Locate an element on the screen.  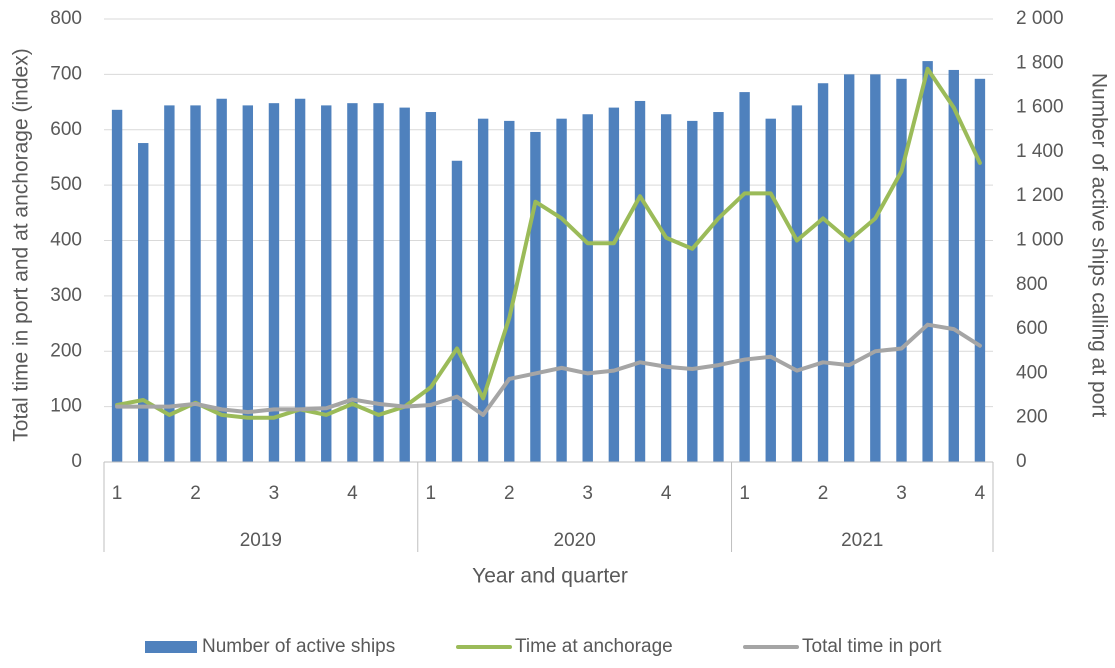
y2-tick-label: 2 000 is located at coordinates (1040, 18).